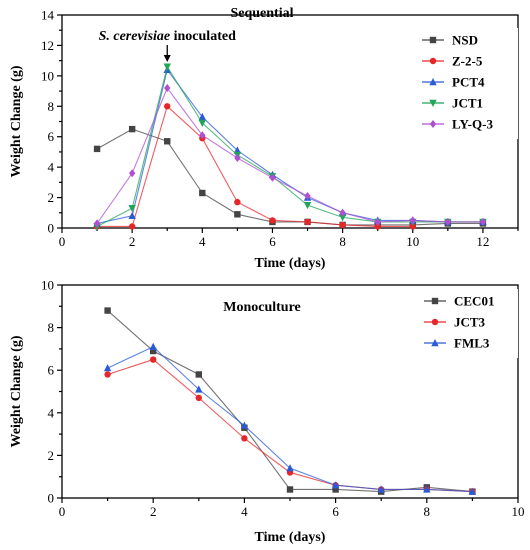 This screenshot has height=550, width=530. I want to click on legend-label: LY-Q-3, so click(472, 124).